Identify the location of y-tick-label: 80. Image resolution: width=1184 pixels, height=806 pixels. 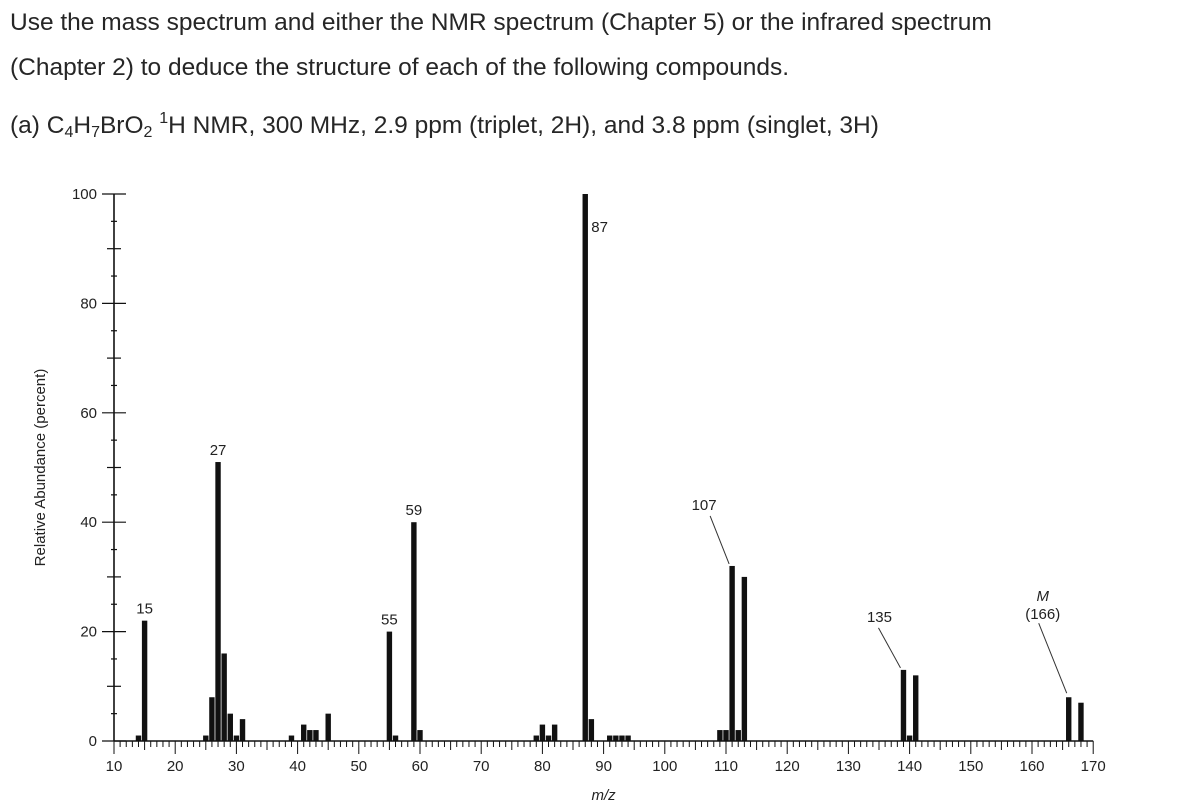
(88, 303).